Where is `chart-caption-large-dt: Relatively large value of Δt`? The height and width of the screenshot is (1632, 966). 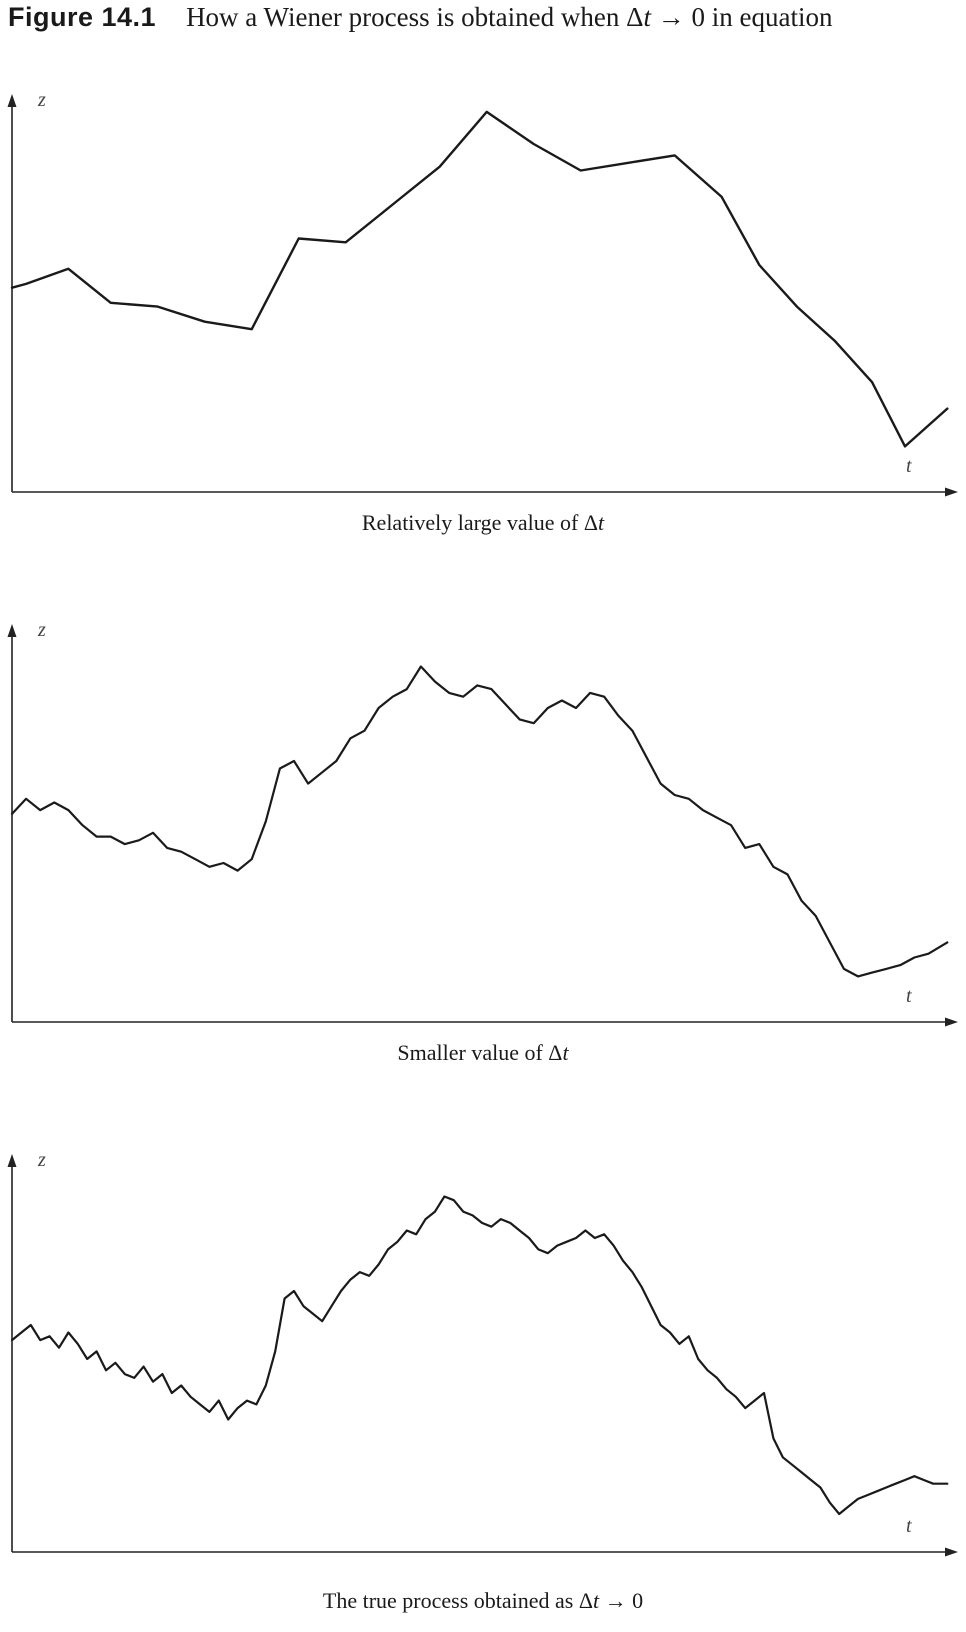 chart-caption-large-dt: Relatively large value of Δt is located at coordinates (483, 523).